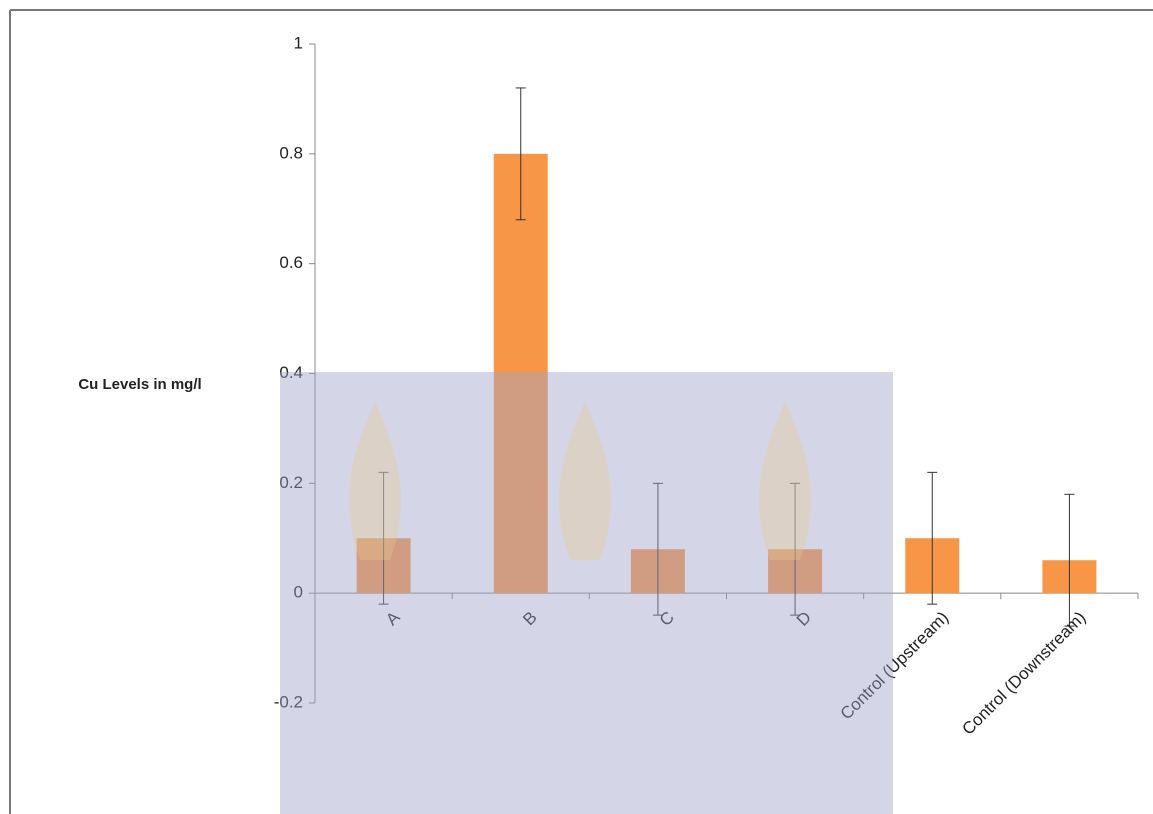  Describe the element at coordinates (291, 372) in the screenshot. I see `y-tick-label: 0.4` at that location.